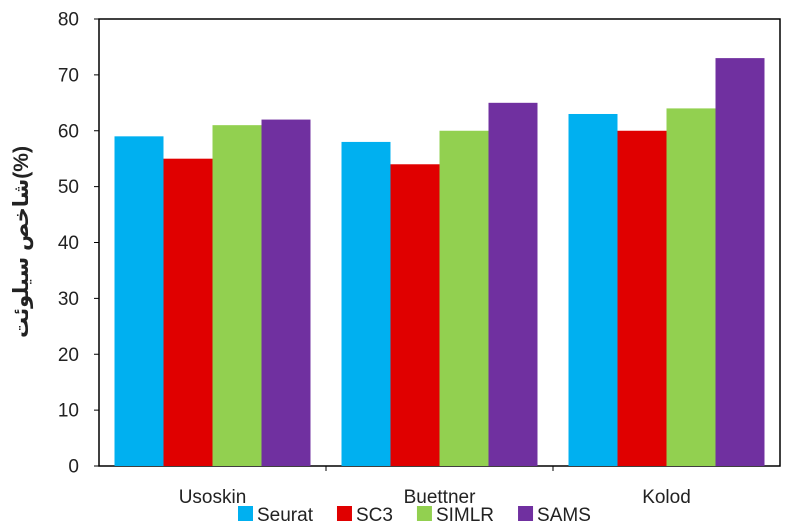 Image resolution: width=787 pixels, height=527 pixels. I want to click on y-tick-label: 20, so click(68, 355).